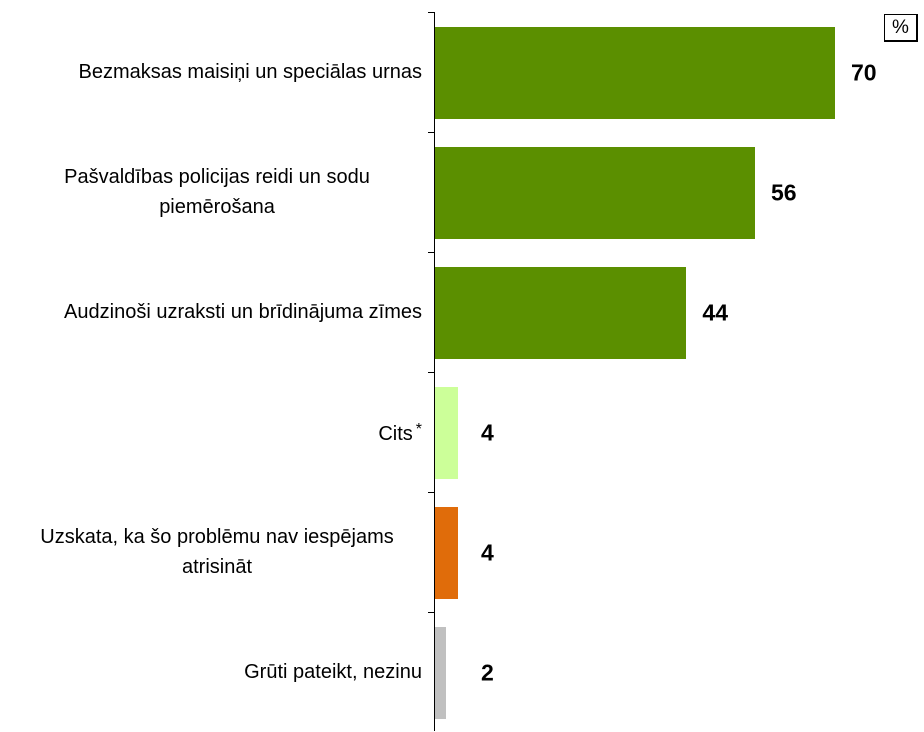 The height and width of the screenshot is (732, 924). Describe the element at coordinates (250, 72) in the screenshot. I see `category-label: Bezmaksas maisiņi un speciālas urnas` at that location.